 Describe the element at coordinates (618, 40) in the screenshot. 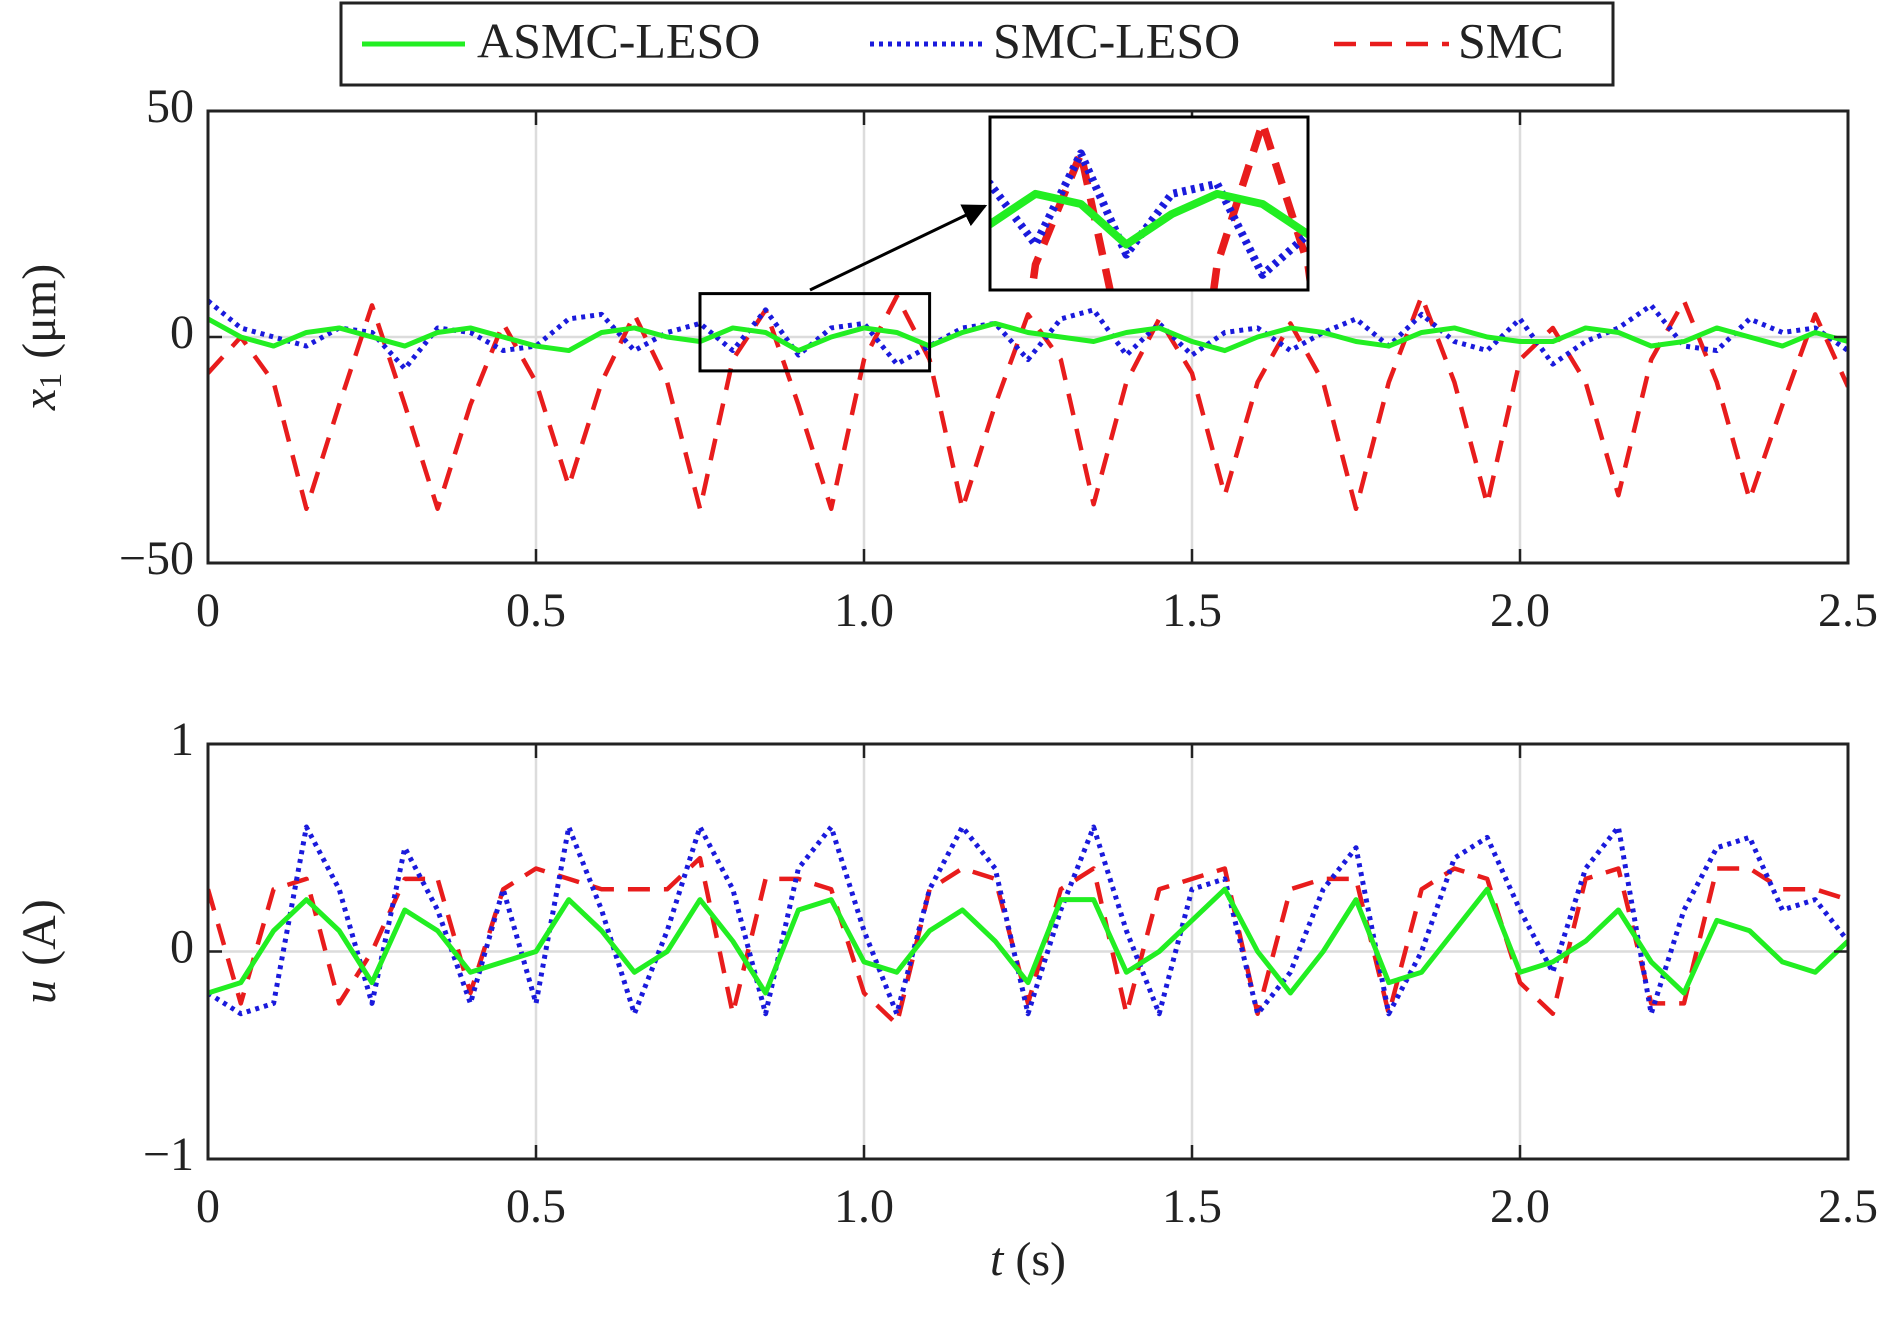

I see `legend-label: ASMC-LESO` at that location.